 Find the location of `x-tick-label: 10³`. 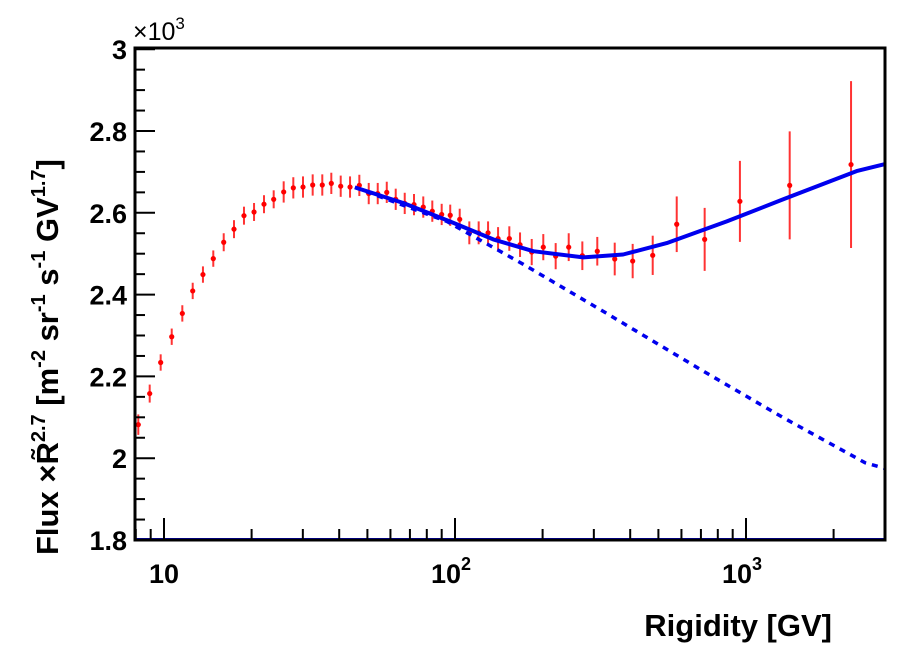

x-tick-label: 10³ is located at coordinates (742, 571).